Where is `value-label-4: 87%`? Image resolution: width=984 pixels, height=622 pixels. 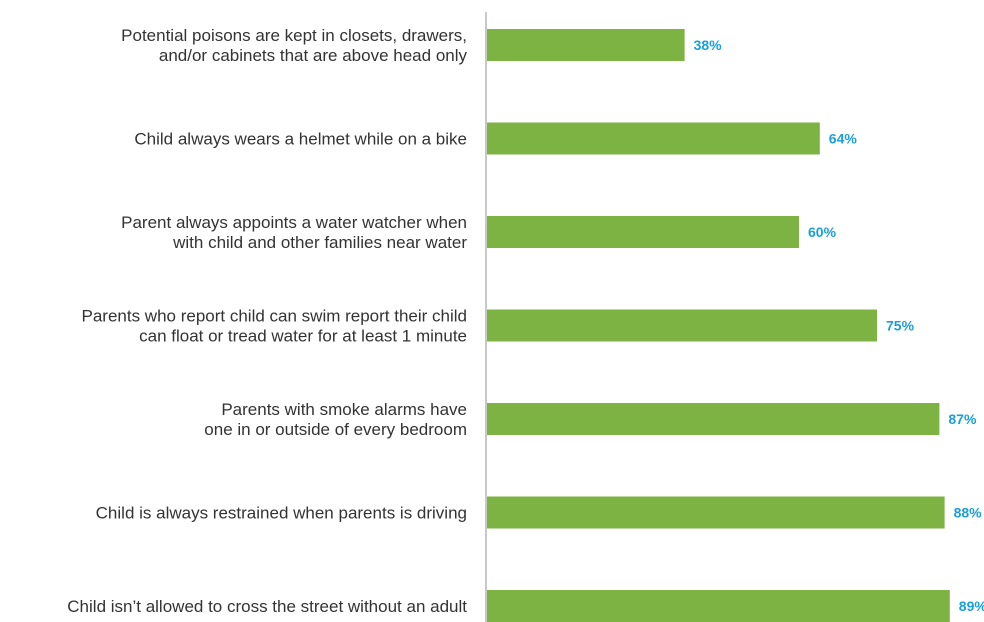
value-label-4: 87% is located at coordinates (962, 419).